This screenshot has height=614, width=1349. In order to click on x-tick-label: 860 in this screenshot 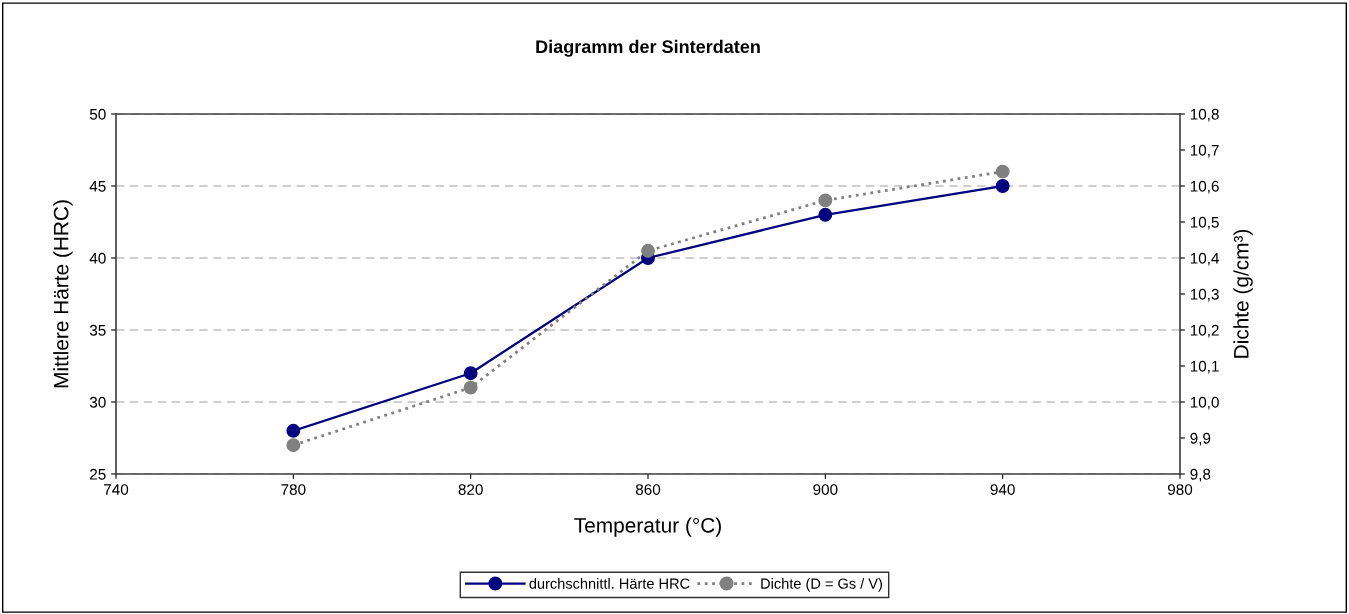, I will do `click(648, 489)`.